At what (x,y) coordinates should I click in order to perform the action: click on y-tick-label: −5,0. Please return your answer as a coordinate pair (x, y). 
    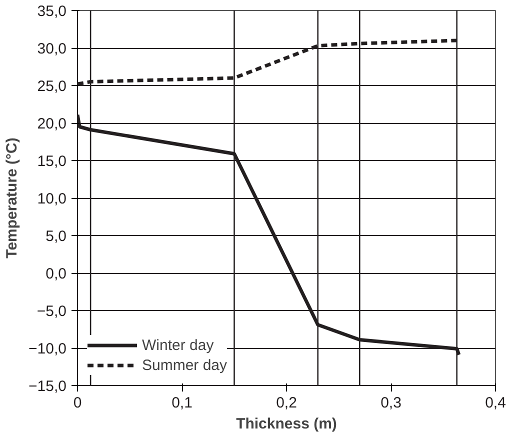
    Looking at the image, I should click on (51, 311).